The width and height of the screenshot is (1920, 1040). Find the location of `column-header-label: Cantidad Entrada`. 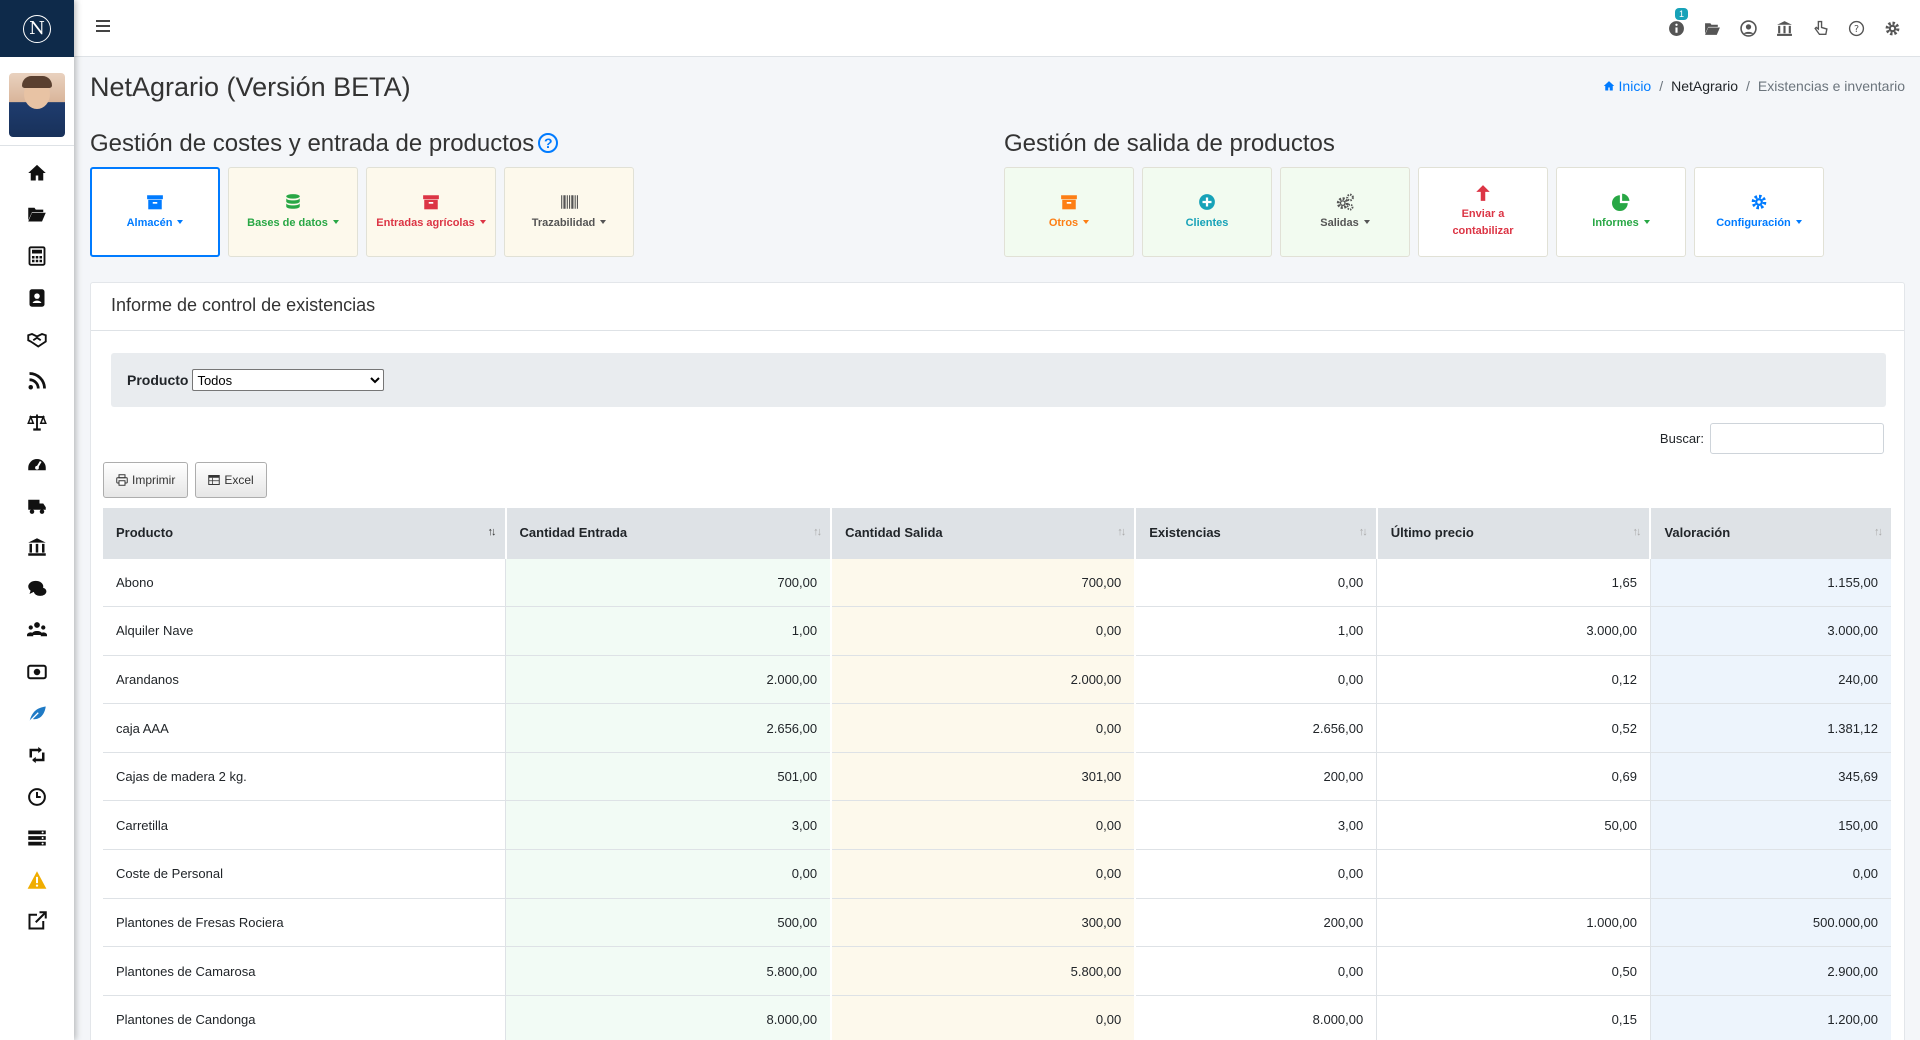

column-header-label: Cantidad Entrada is located at coordinates (573, 533).